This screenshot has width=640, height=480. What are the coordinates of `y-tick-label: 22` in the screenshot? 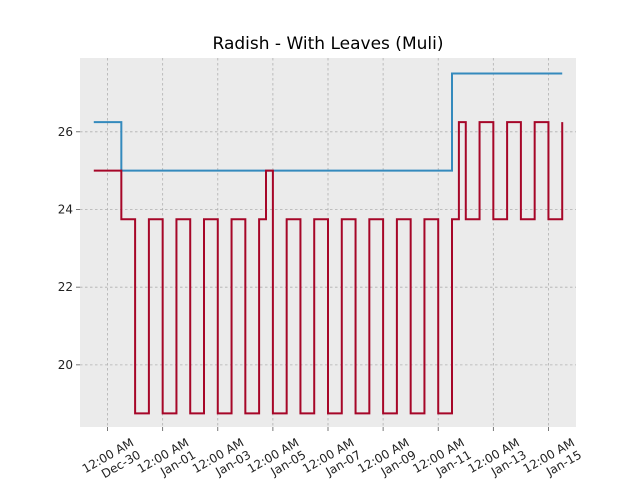 It's located at (65, 287).